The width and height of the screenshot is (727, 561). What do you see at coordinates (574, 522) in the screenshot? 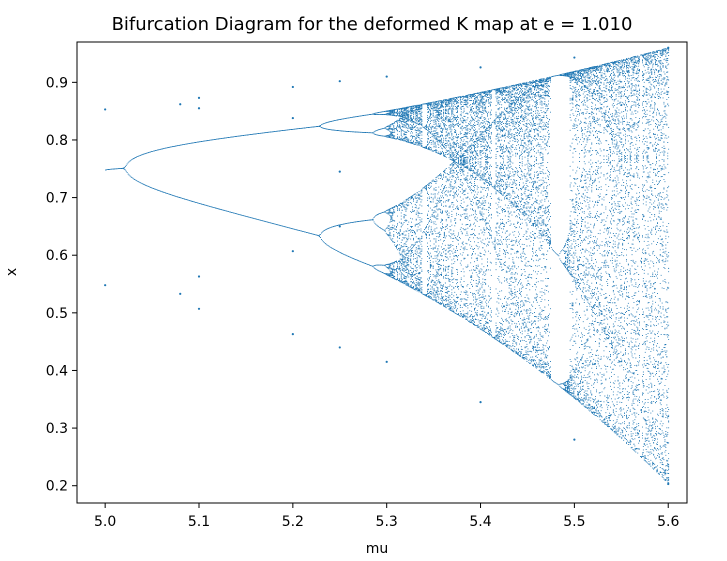
I see `x-tick-label: 5.5` at bounding box center [574, 522].